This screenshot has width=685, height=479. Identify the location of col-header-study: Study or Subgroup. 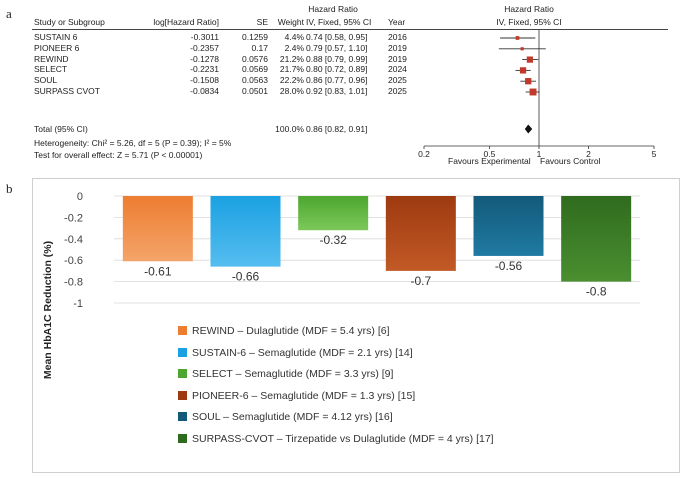
(69, 22).